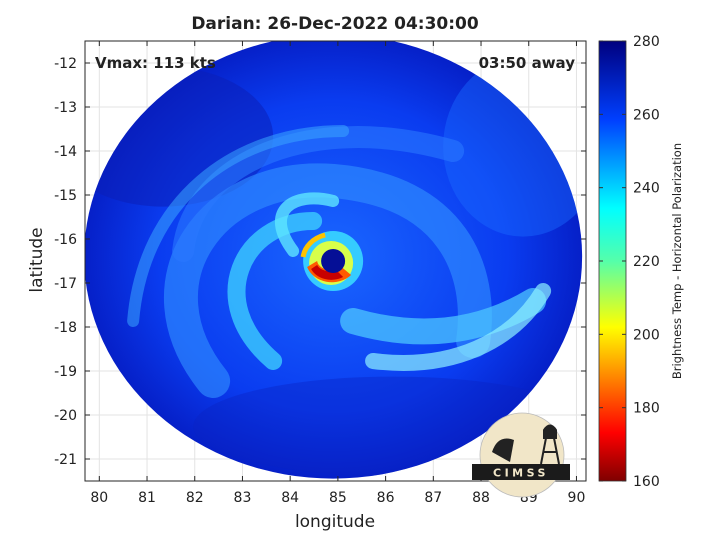 This screenshot has height=544, width=720. What do you see at coordinates (646, 409) in the screenshot?
I see `colorbar-tick-label: 180` at bounding box center [646, 409].